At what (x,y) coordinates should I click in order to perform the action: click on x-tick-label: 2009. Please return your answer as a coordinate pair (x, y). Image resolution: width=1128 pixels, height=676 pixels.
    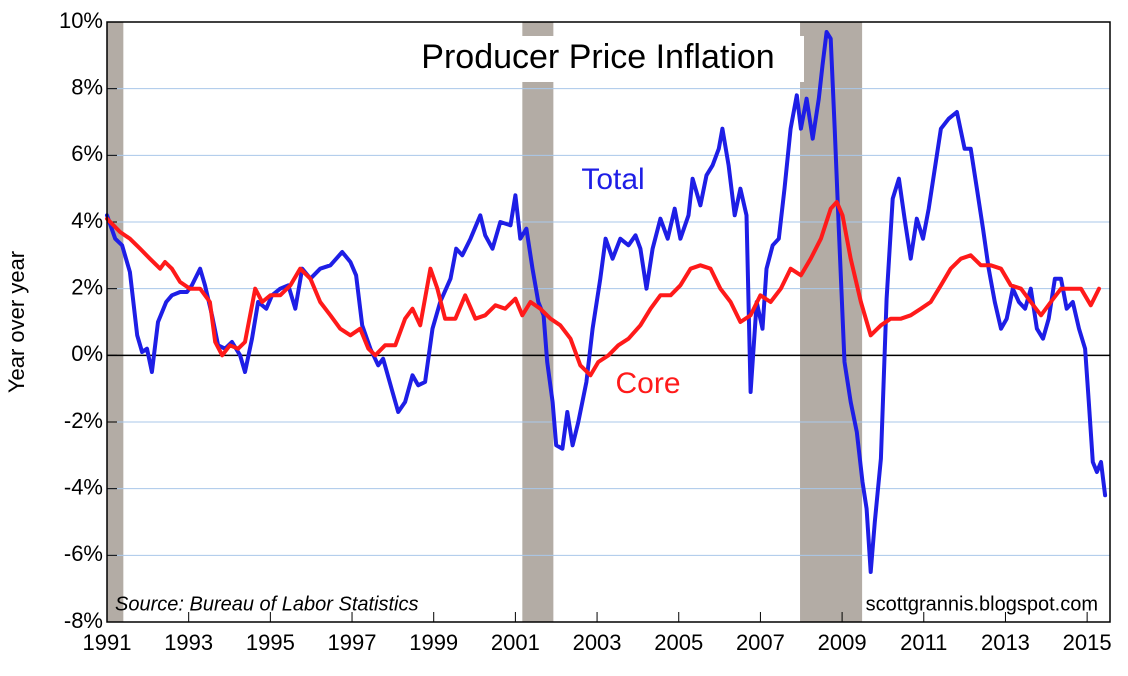
    Looking at the image, I should click on (842, 642).